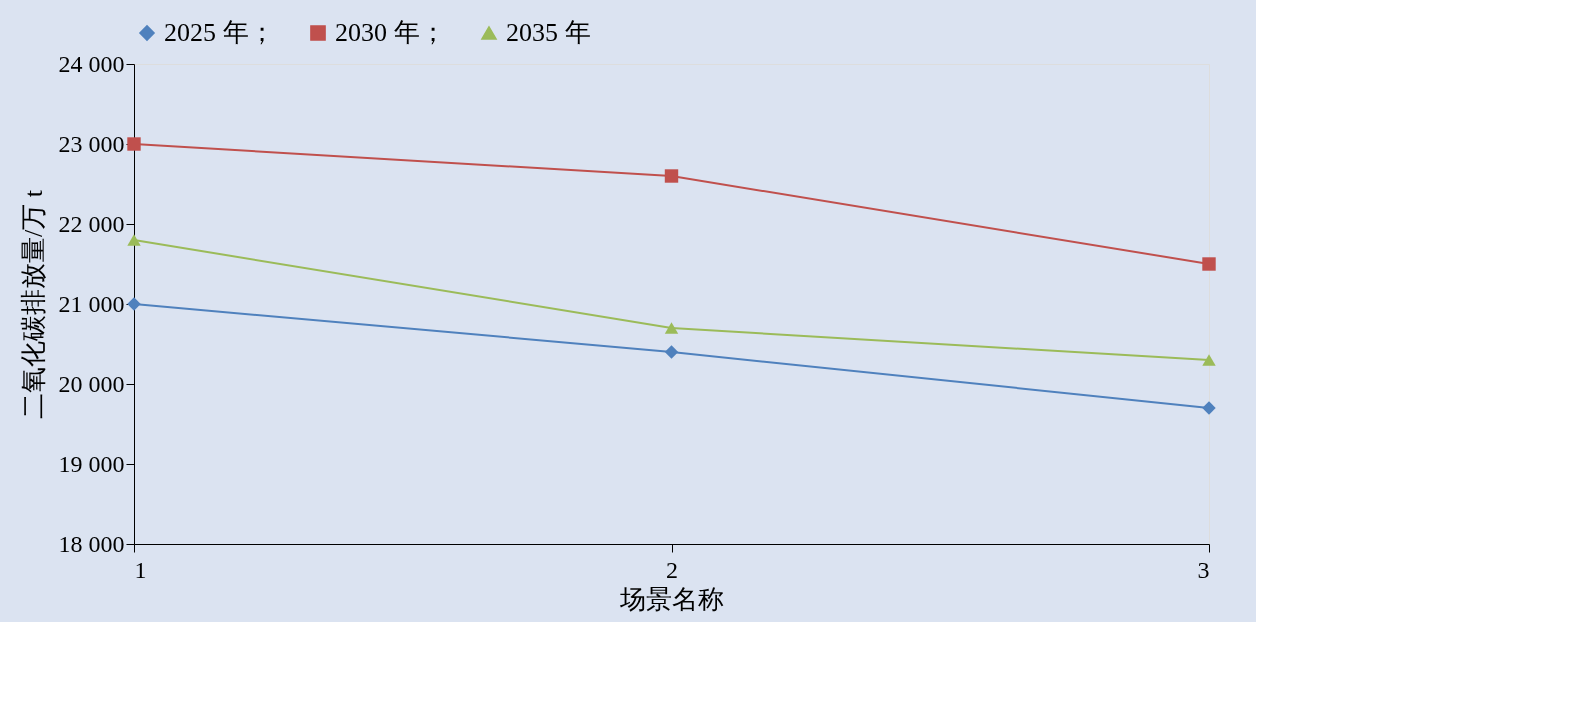 The height and width of the screenshot is (704, 1575). Describe the element at coordinates (91, 303) in the screenshot. I see `y-tick-label: 21 000` at that location.